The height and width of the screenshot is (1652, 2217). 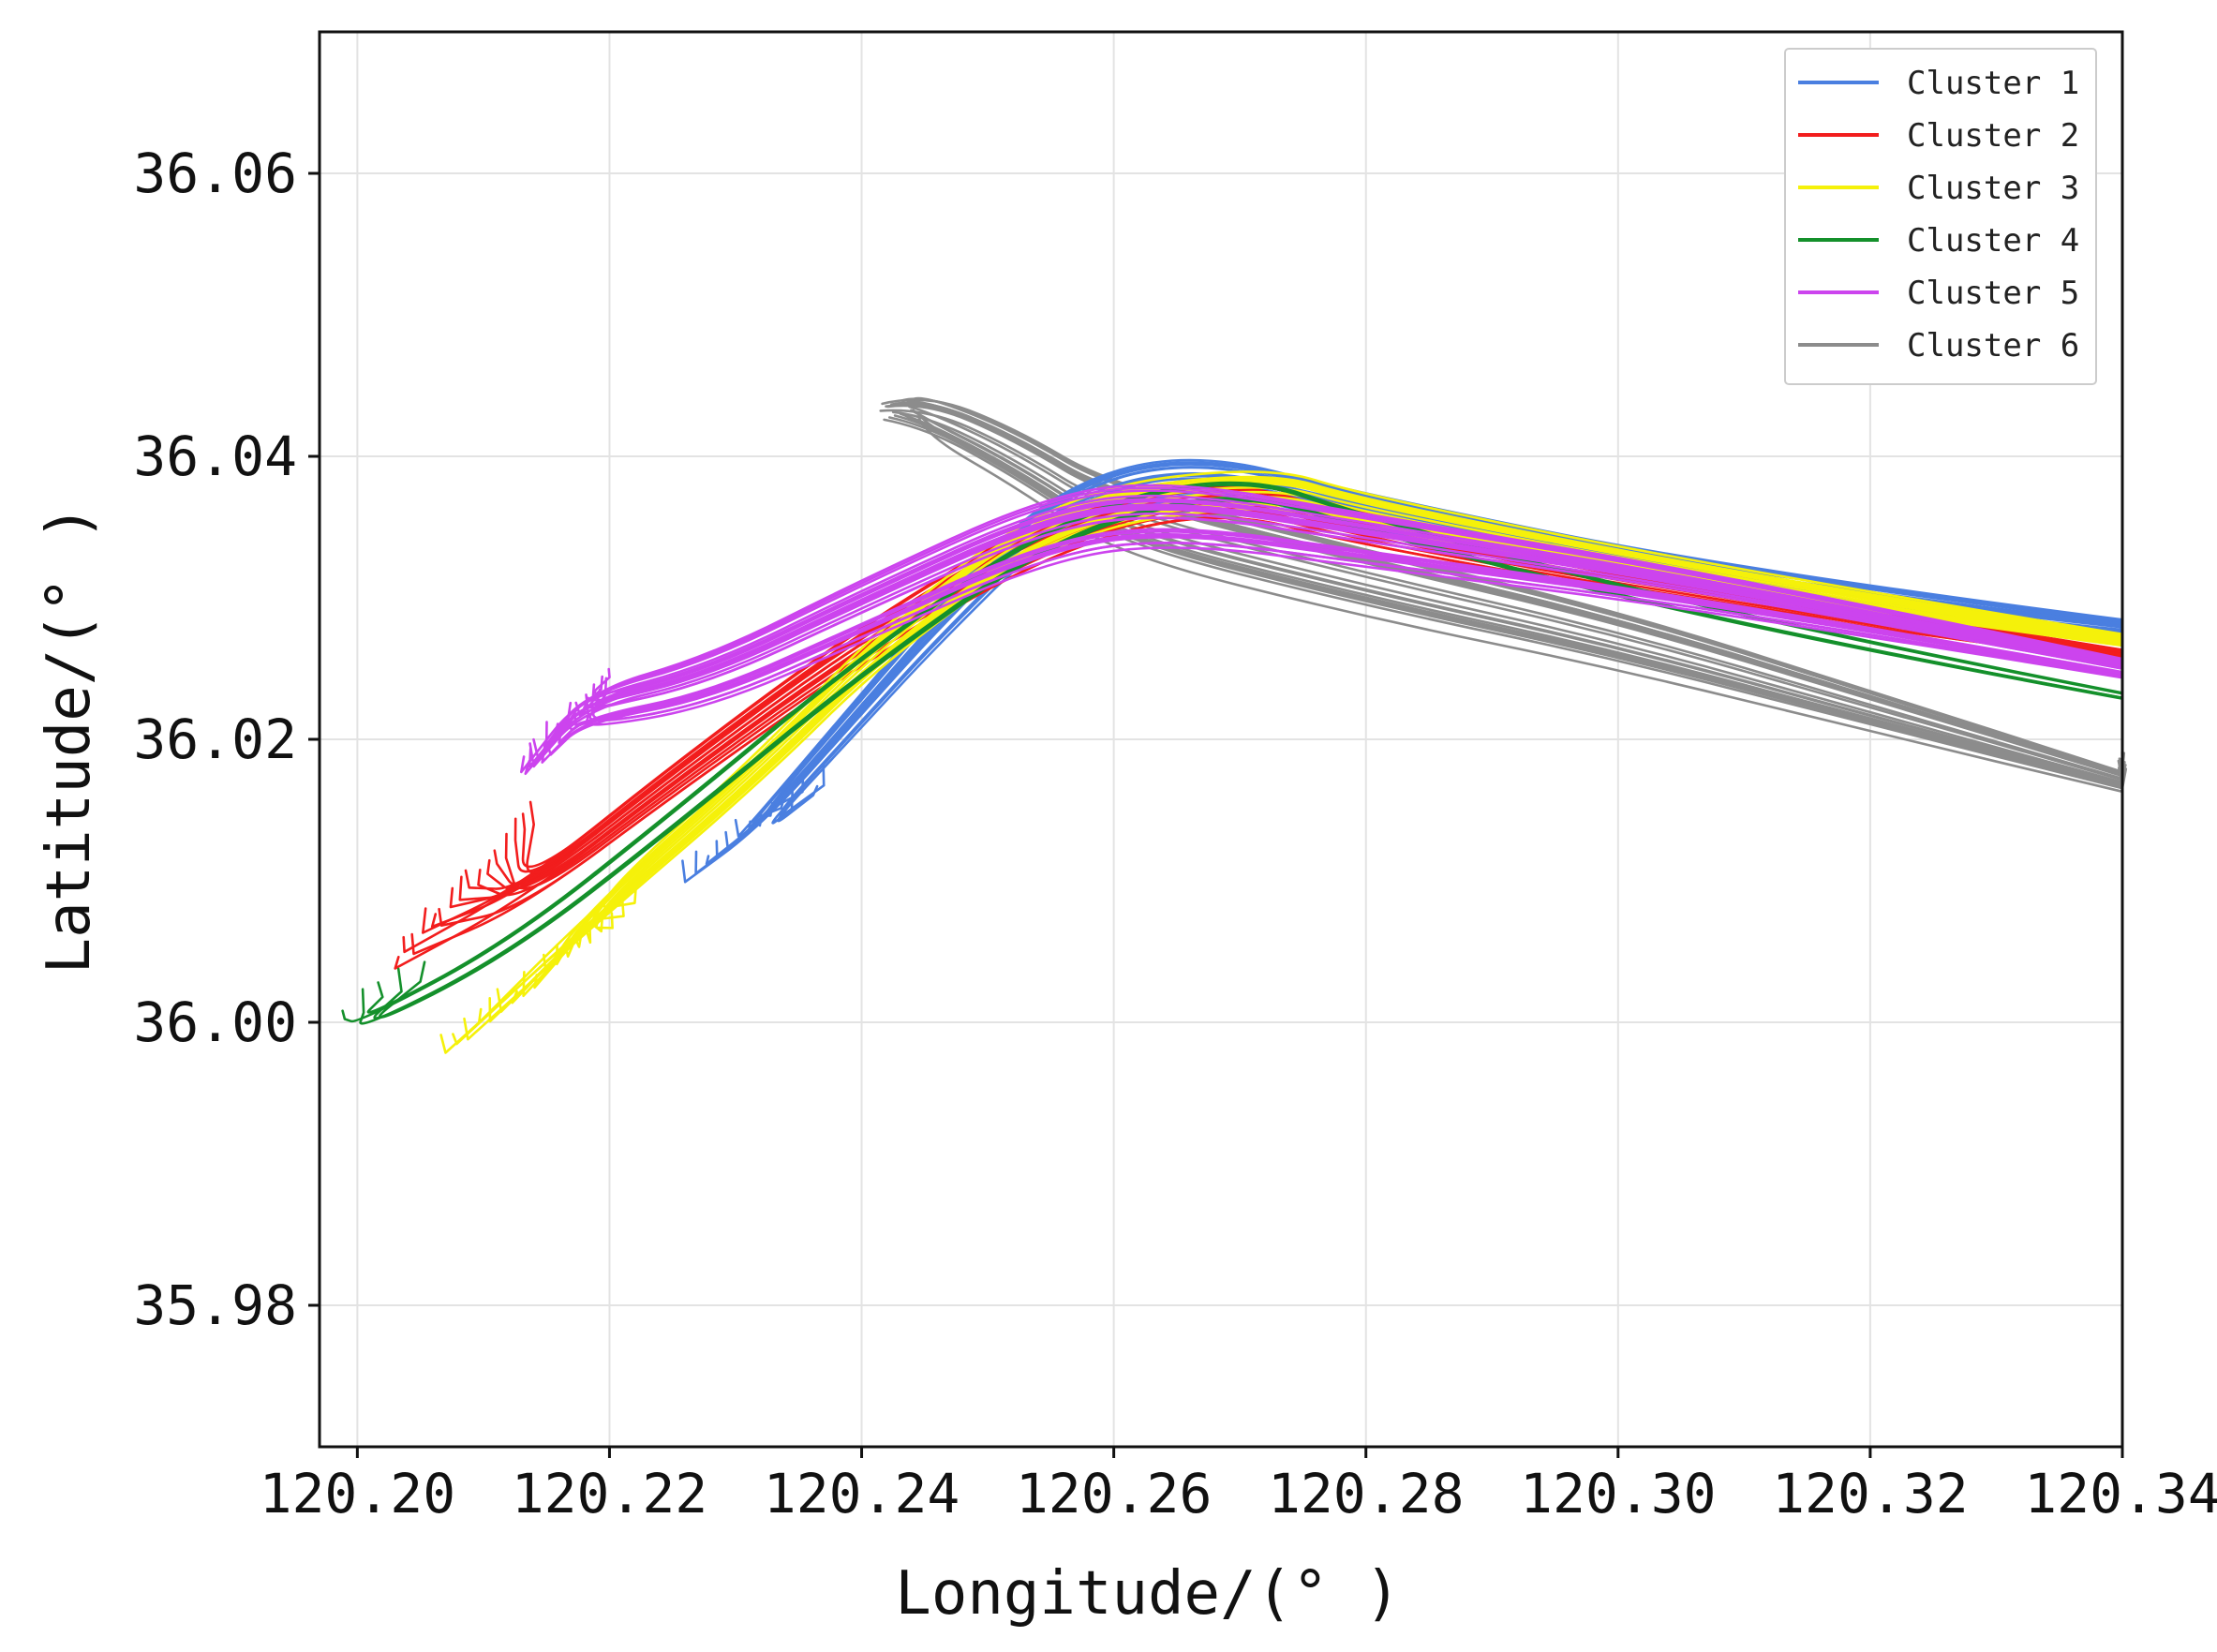 What do you see at coordinates (70, 740) in the screenshot?
I see `y-axis-title: Latitude/(° )` at bounding box center [70, 740].